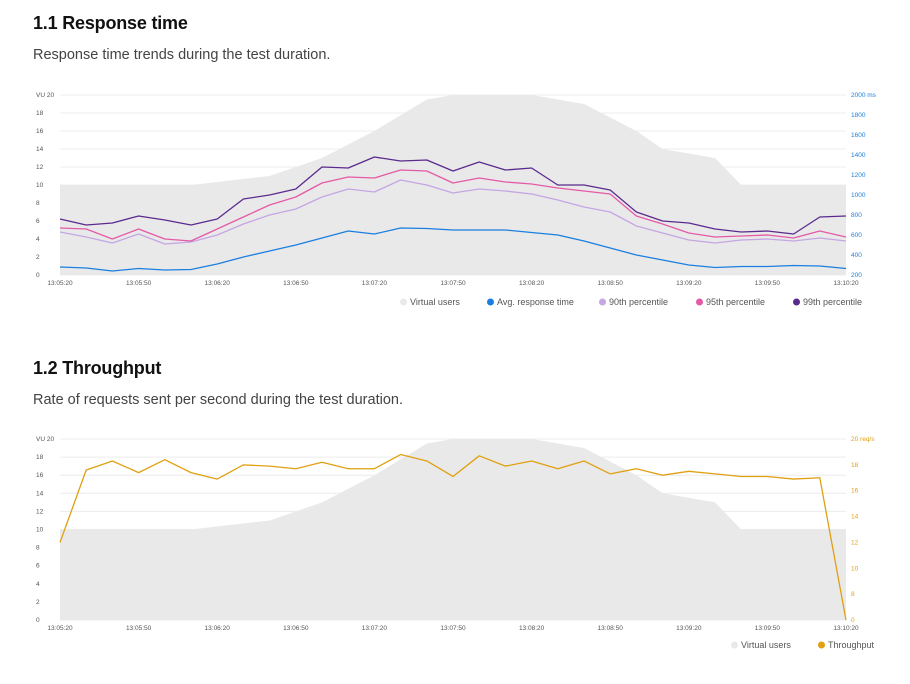 This screenshot has height=684, width=910. Describe the element at coordinates (97, 368) in the screenshot. I see `section-title: 1.2 Throughput` at that location.